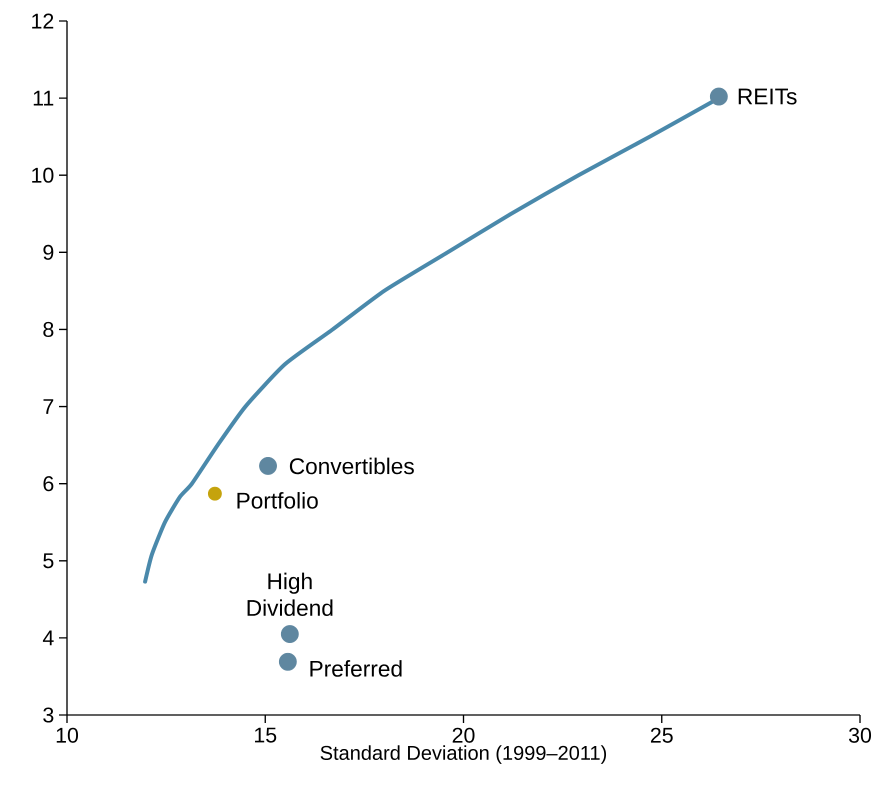  Describe the element at coordinates (265, 735) in the screenshot. I see `x-tick-label: 15` at that location.